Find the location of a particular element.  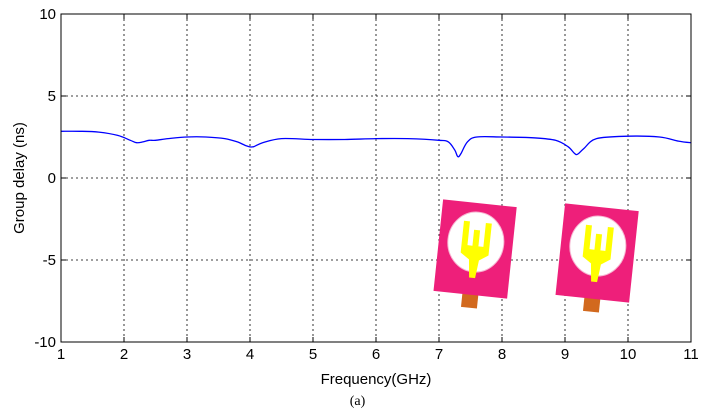

x-tick-label: 7 is located at coordinates (439, 354).